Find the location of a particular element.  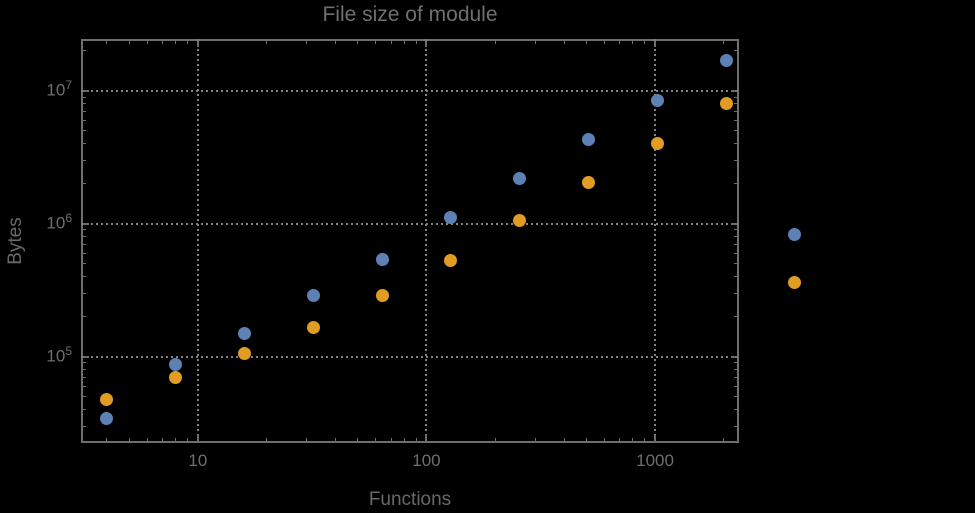

y-tick-label: 10⁷ is located at coordinates (59, 88).